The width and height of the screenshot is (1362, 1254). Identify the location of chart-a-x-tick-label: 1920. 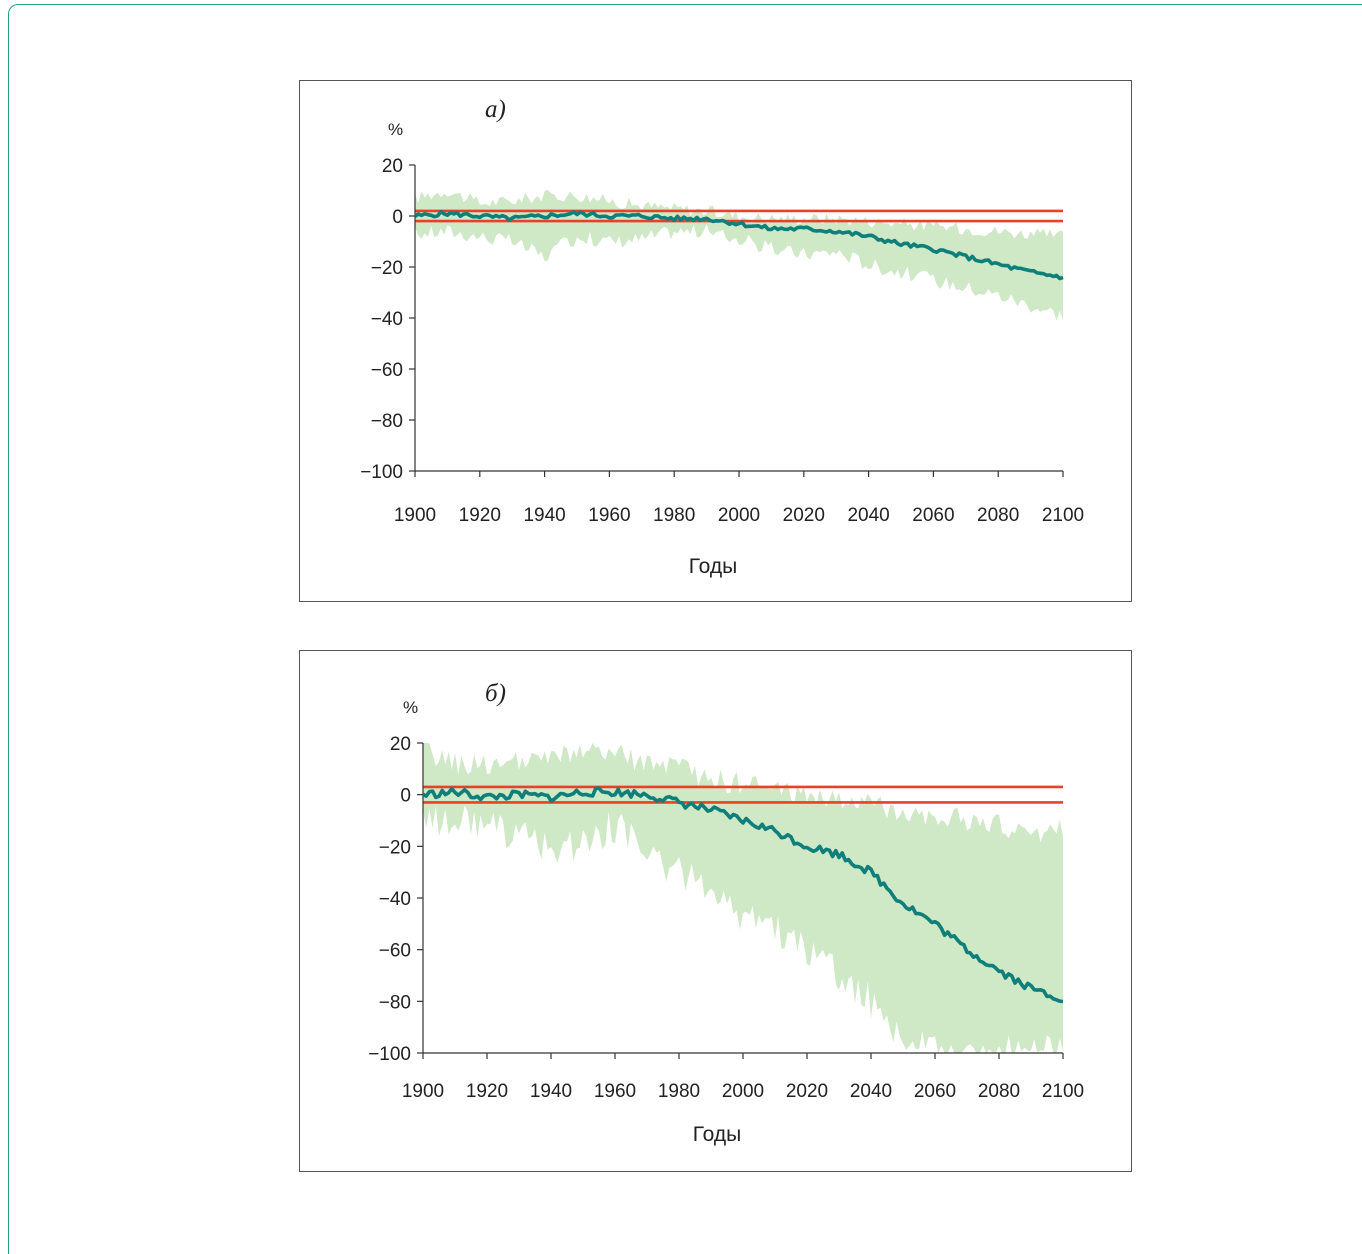
(480, 515).